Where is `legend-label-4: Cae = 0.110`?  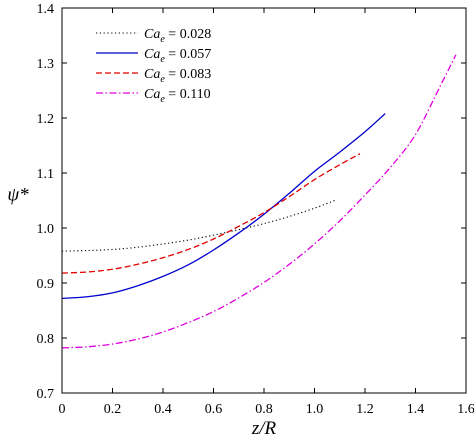 legend-label-4: Cae = 0.110 is located at coordinates (177, 96).